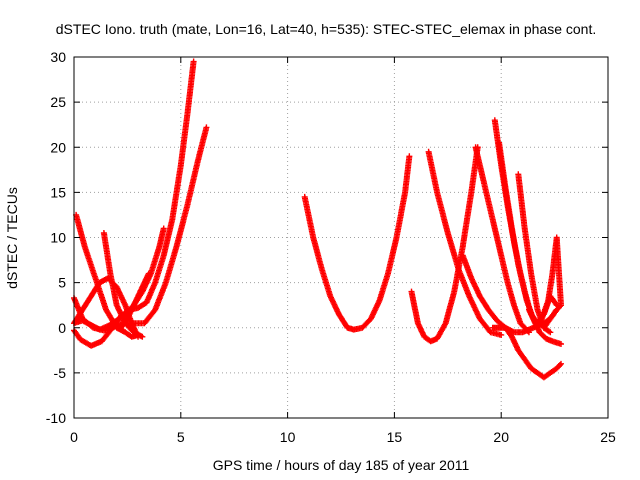 The width and height of the screenshot is (640, 480). I want to click on x-tick-label: 25, so click(608, 437).